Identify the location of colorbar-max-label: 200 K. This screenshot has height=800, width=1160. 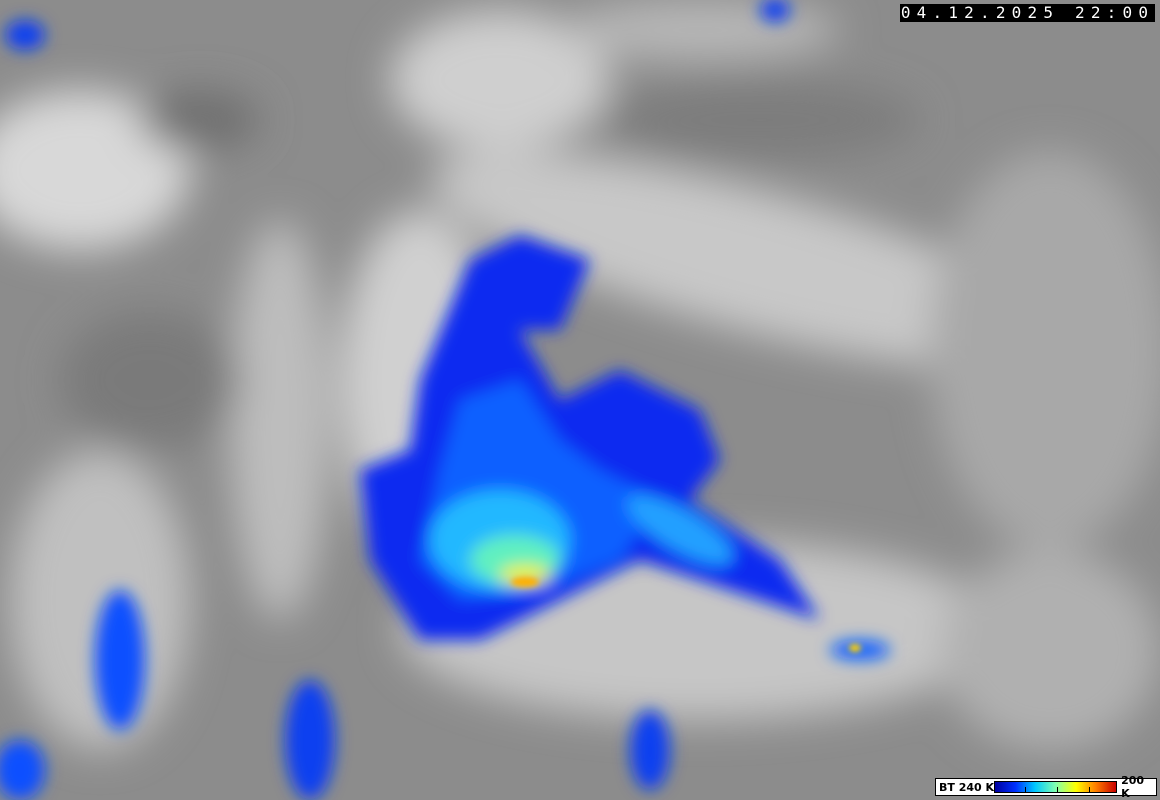
(1133, 787).